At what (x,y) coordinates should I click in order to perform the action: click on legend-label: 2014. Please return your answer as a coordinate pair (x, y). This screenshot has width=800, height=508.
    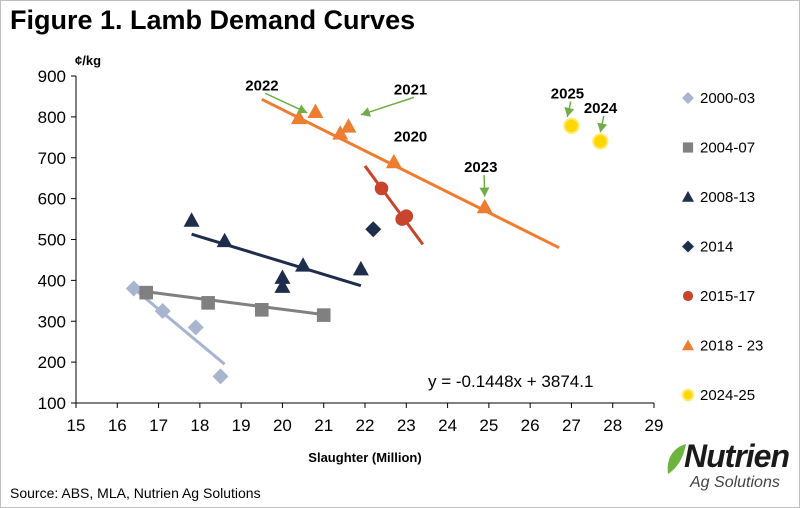
    Looking at the image, I should click on (716, 247).